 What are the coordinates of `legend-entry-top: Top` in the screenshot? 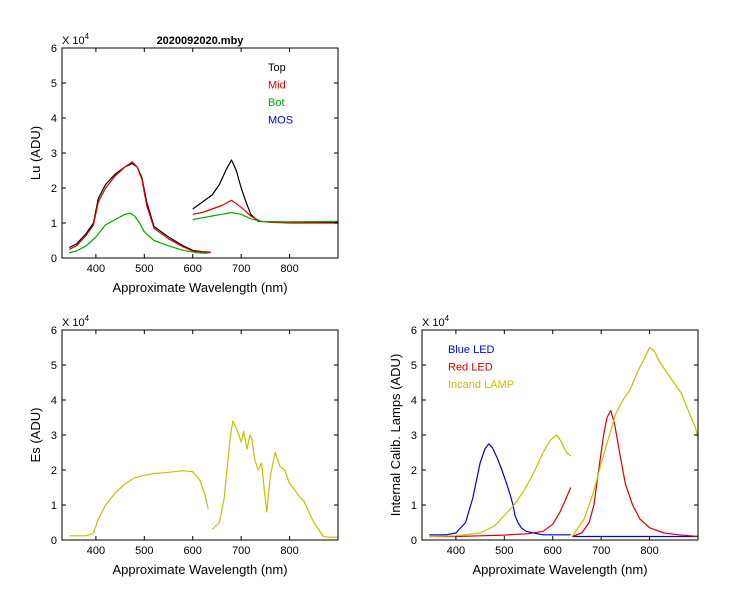 It's located at (277, 68).